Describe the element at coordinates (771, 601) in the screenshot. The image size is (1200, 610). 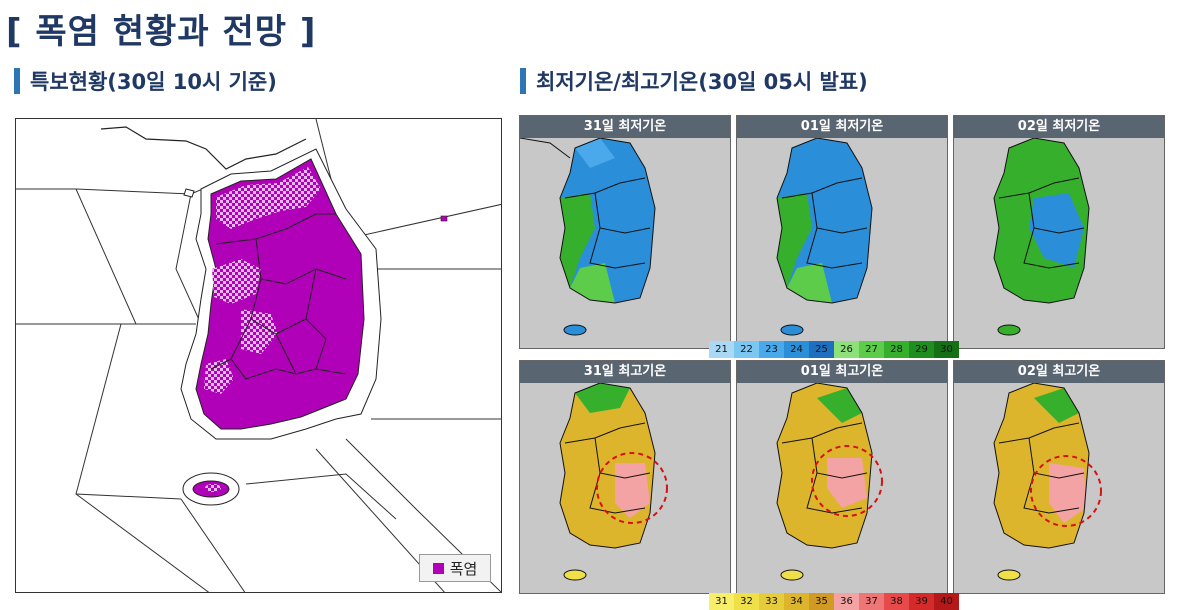
I see `scale-cell: 33` at that location.